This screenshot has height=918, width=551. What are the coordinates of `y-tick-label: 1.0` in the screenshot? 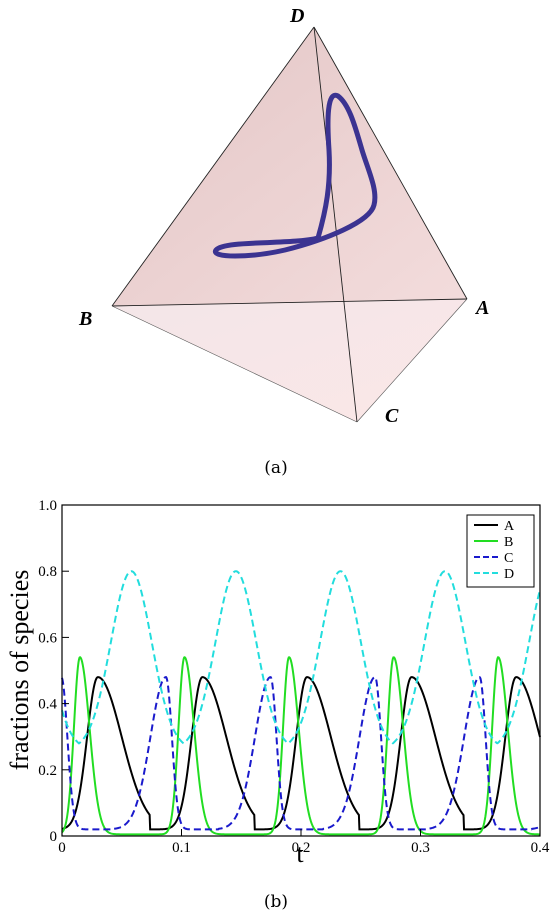 It's located at (47, 506).